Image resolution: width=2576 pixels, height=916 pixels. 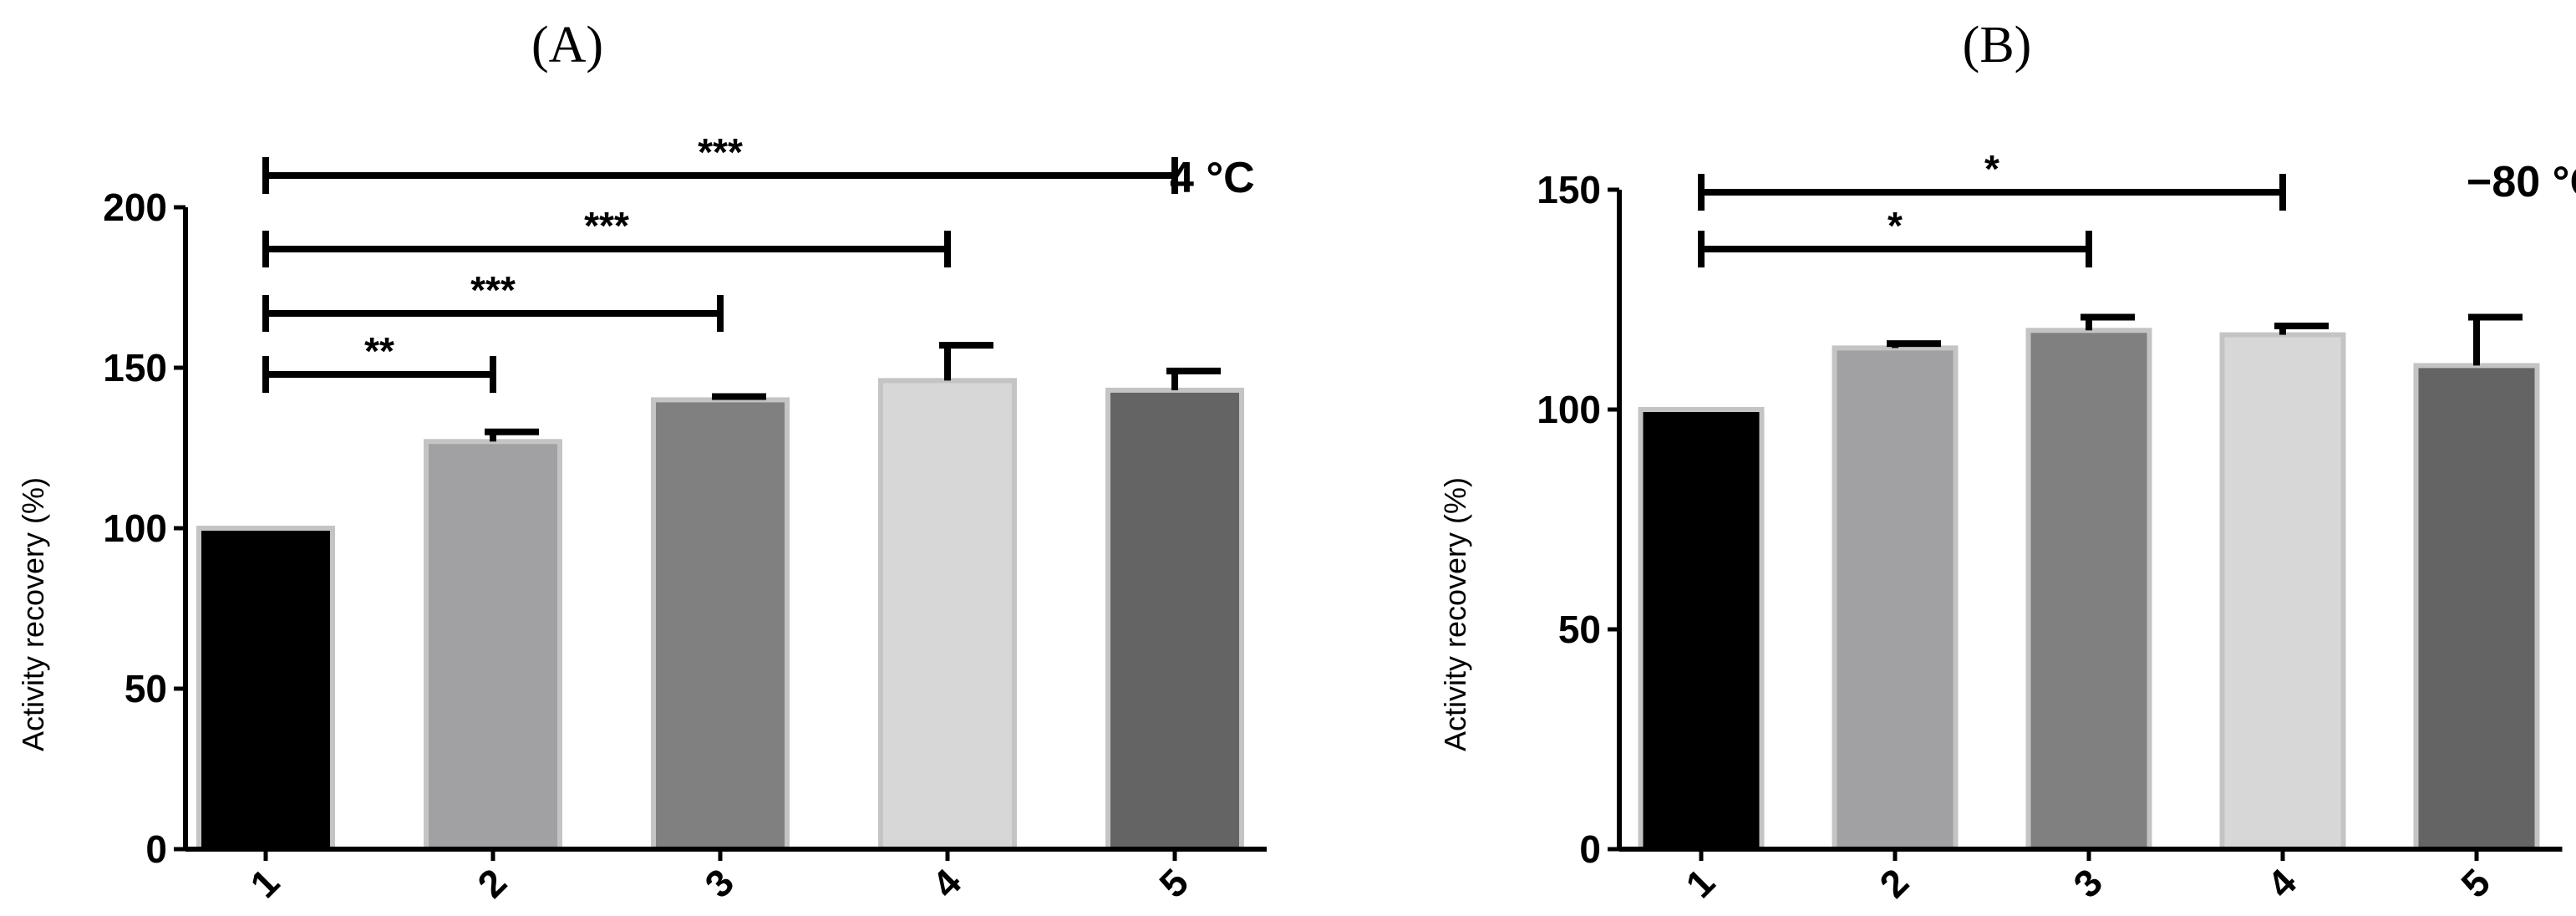 I want to click on significance-label: **, so click(x=379, y=351).